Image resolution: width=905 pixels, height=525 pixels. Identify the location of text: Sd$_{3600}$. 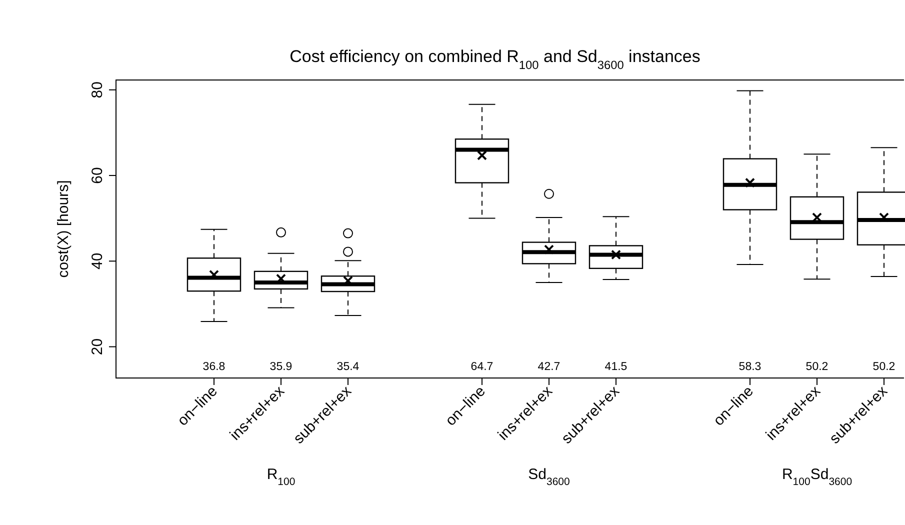
(549, 477).